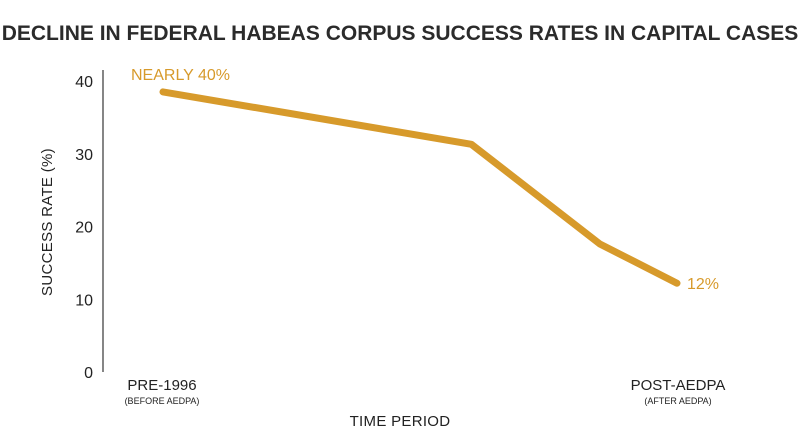 The width and height of the screenshot is (800, 447). What do you see at coordinates (161, 385) in the screenshot?
I see `x-category-label: PRE-1996` at bounding box center [161, 385].